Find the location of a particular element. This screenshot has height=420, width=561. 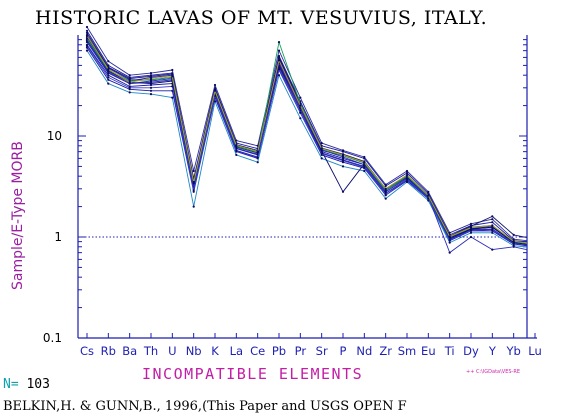

x-tick-label: Pb is located at coordinates (279, 351).